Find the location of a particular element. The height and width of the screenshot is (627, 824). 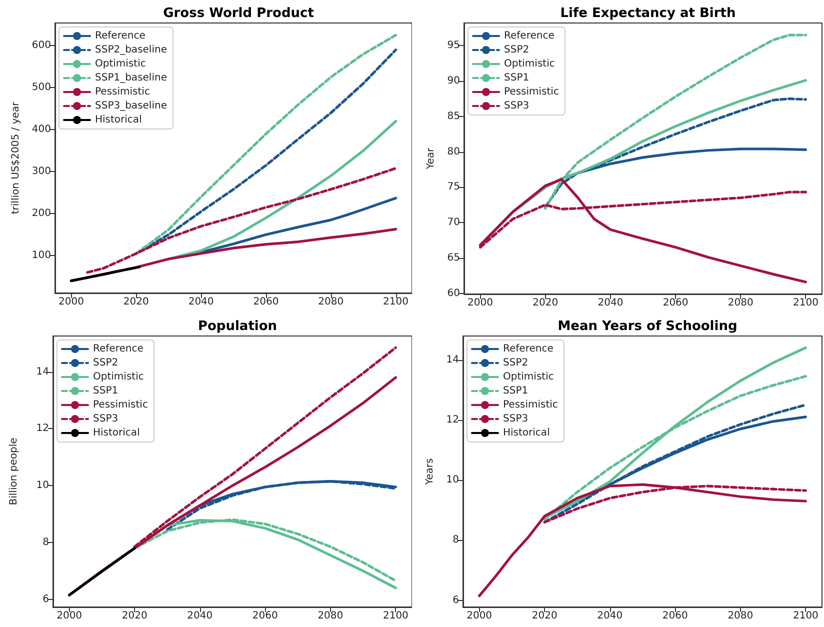

y-tick-label: 300 is located at coordinates (41, 172).